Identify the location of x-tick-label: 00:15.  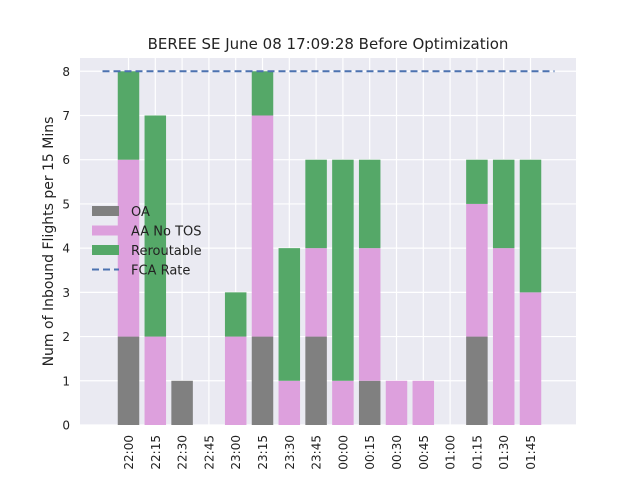
(370, 452).